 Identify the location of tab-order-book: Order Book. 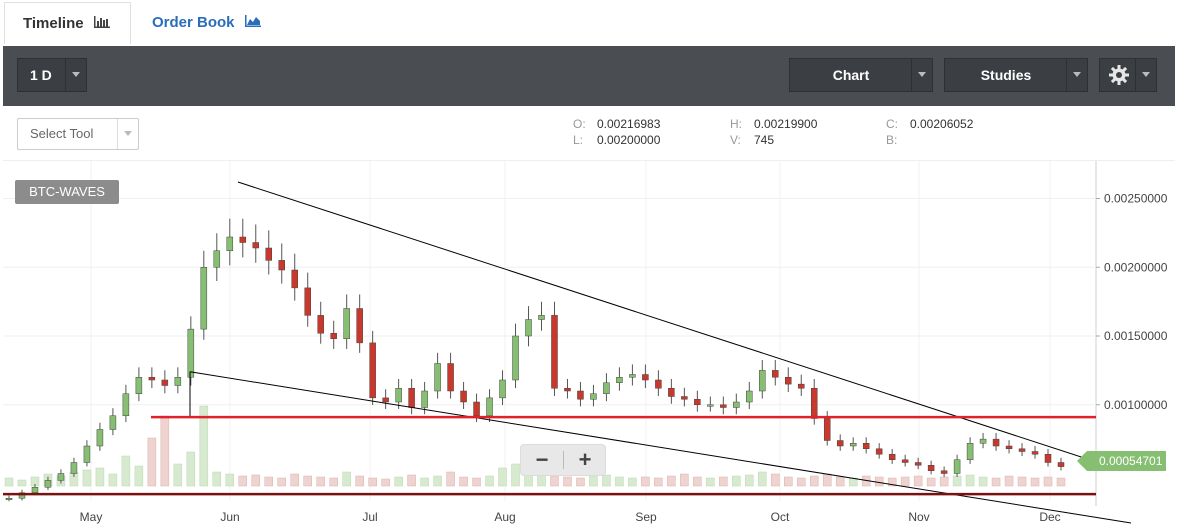
(217, 23).